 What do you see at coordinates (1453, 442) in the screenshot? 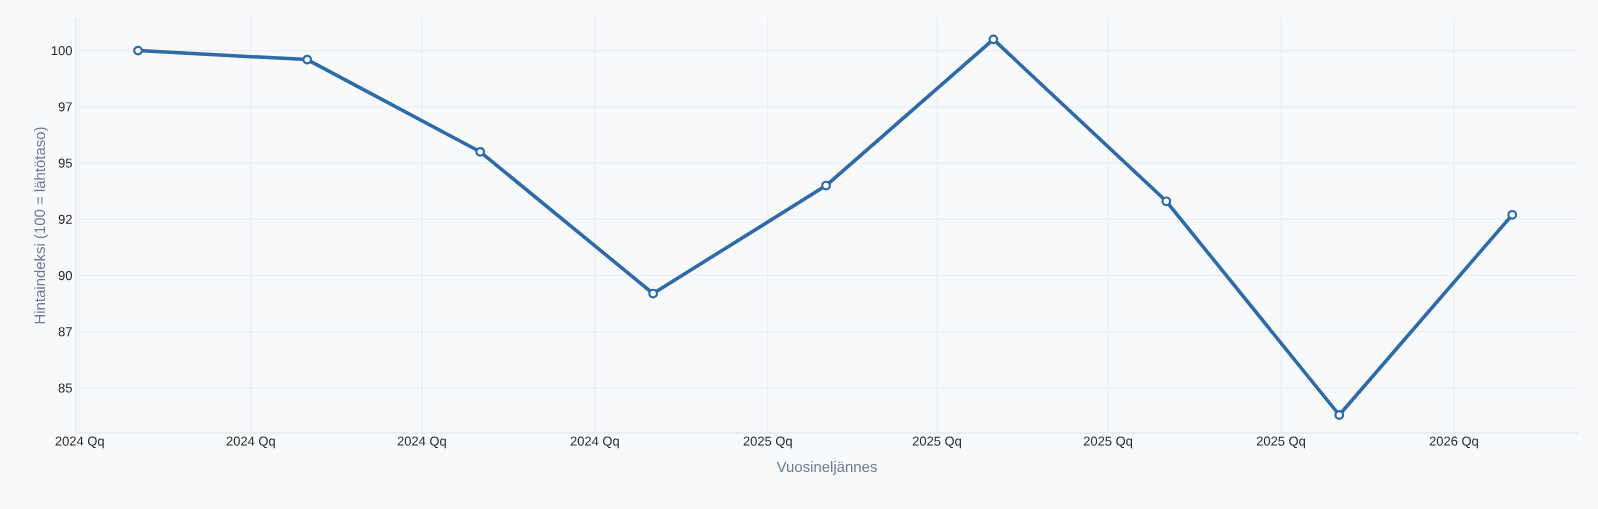
I see `x-tick-label: 2026 Qq` at bounding box center [1453, 442].